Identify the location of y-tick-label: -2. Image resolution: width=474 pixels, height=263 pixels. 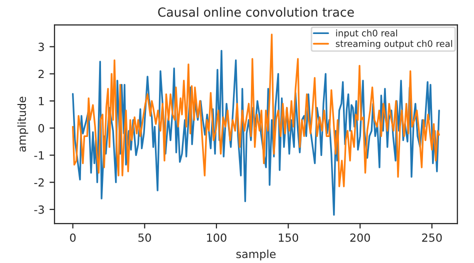
(39, 182).